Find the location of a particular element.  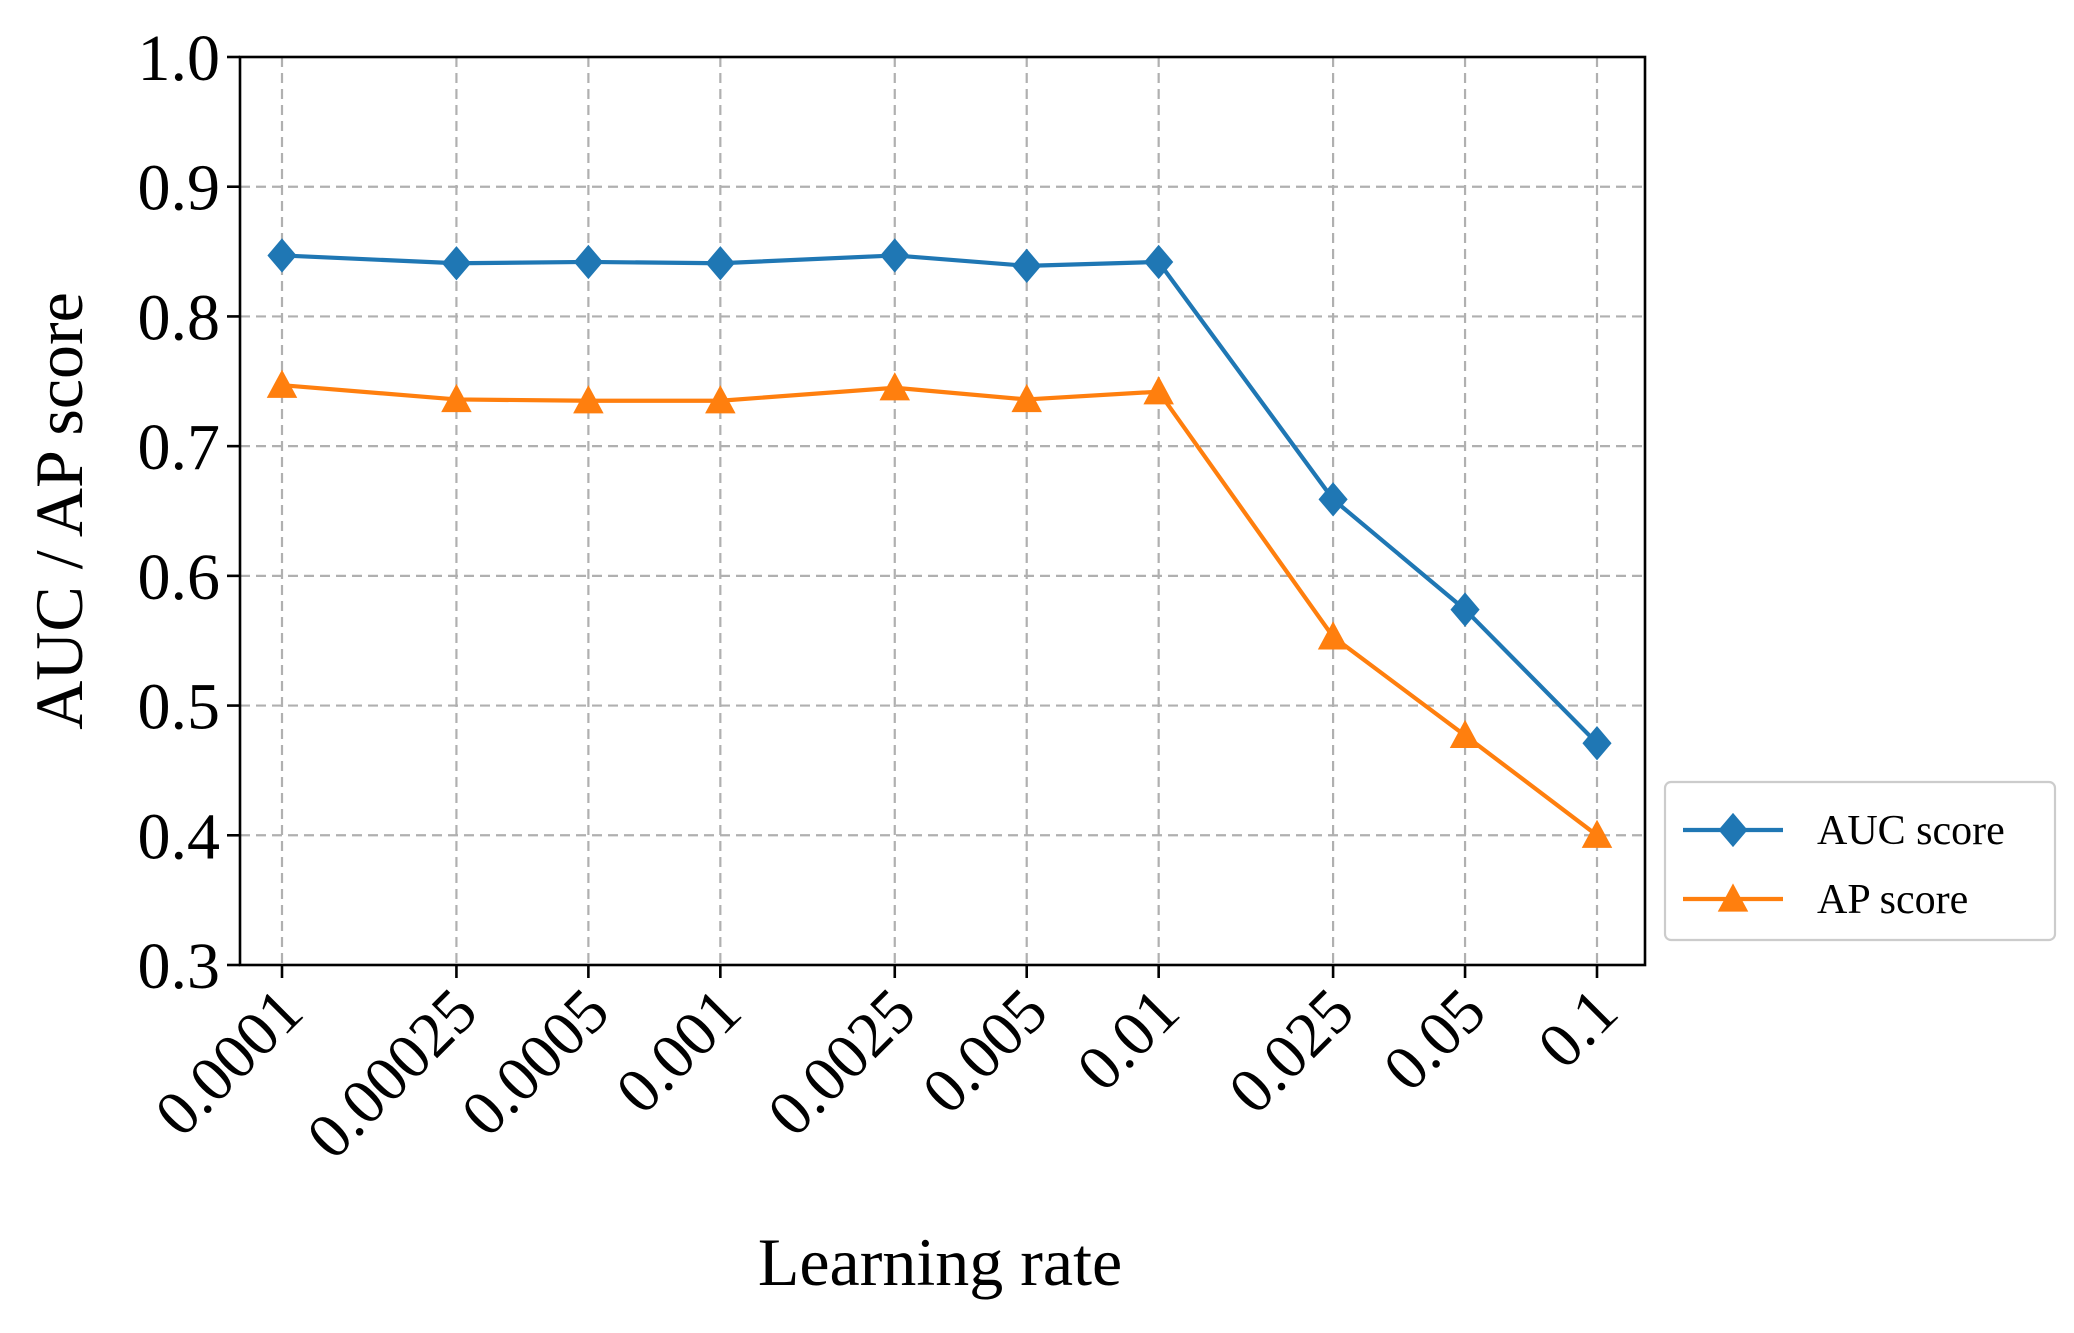

y-axis-ticks: 0.3 0.4 0.5 0.6 0.7 0.8 0.9 1.0 is located at coordinates (189, 512).